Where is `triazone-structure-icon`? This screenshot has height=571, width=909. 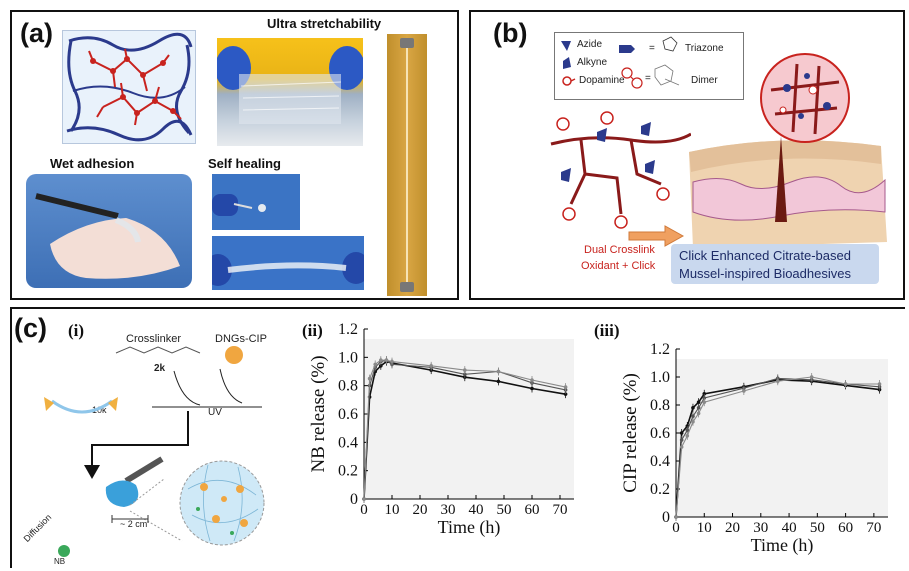
triazone-structure-icon is located at coordinates (670, 44).